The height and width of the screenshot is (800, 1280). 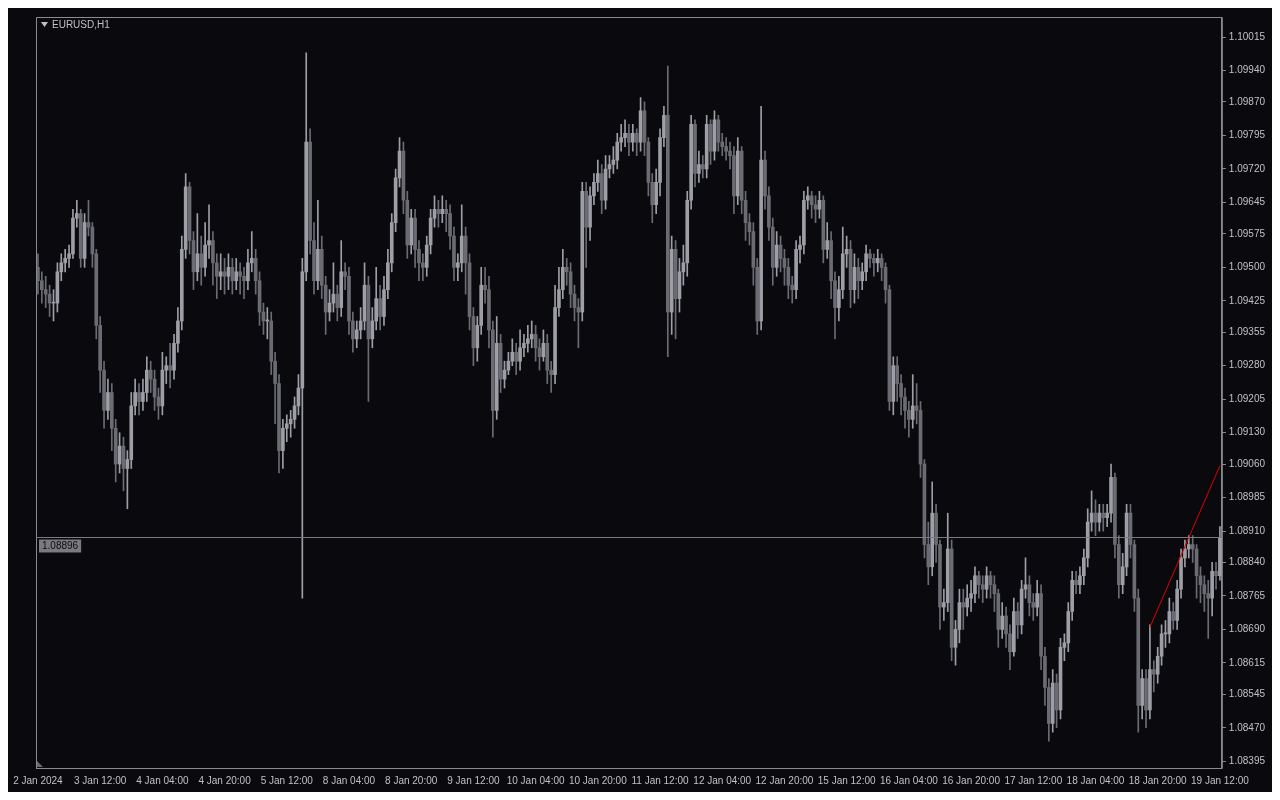 I want to click on x-tick-label: 16 Jan 04:00, so click(x=909, y=780).